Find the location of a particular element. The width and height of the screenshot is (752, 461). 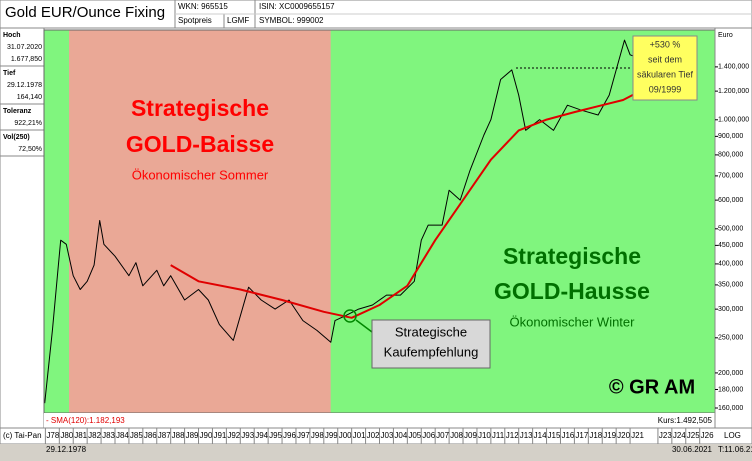

x-tick-label: J97 is located at coordinates (303, 435).